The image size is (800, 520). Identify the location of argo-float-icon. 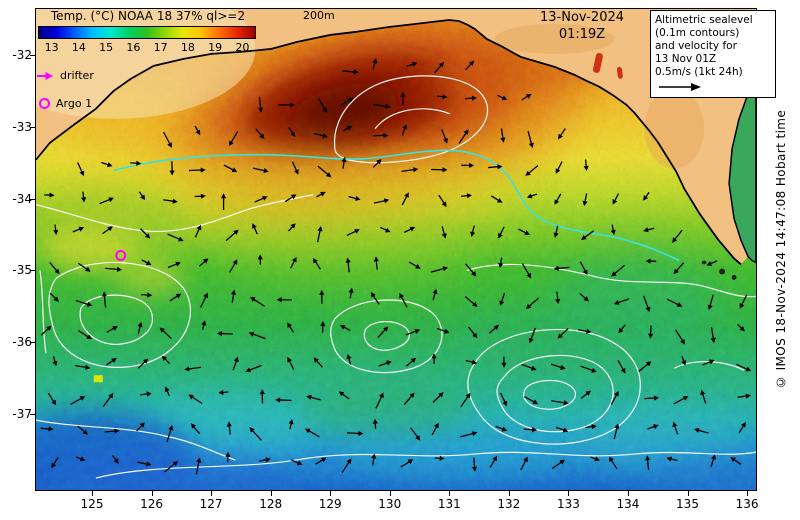
(44, 103).